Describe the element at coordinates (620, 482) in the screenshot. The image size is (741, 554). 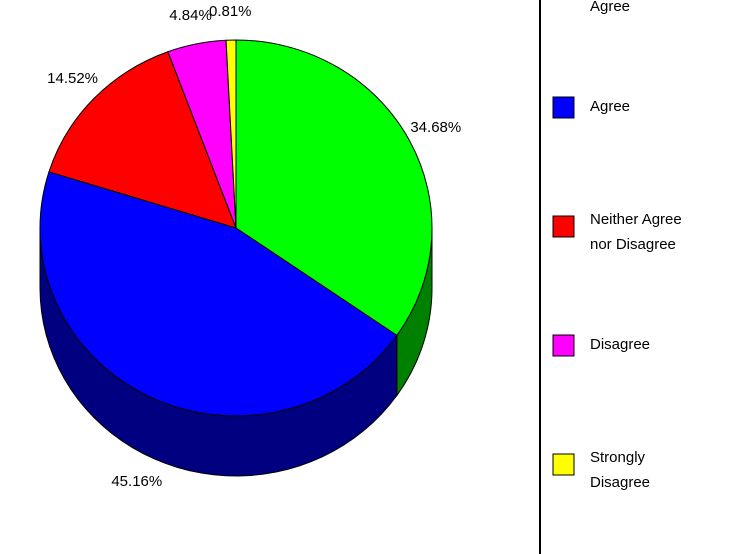
I see `legend-label-line: Disagree` at that location.